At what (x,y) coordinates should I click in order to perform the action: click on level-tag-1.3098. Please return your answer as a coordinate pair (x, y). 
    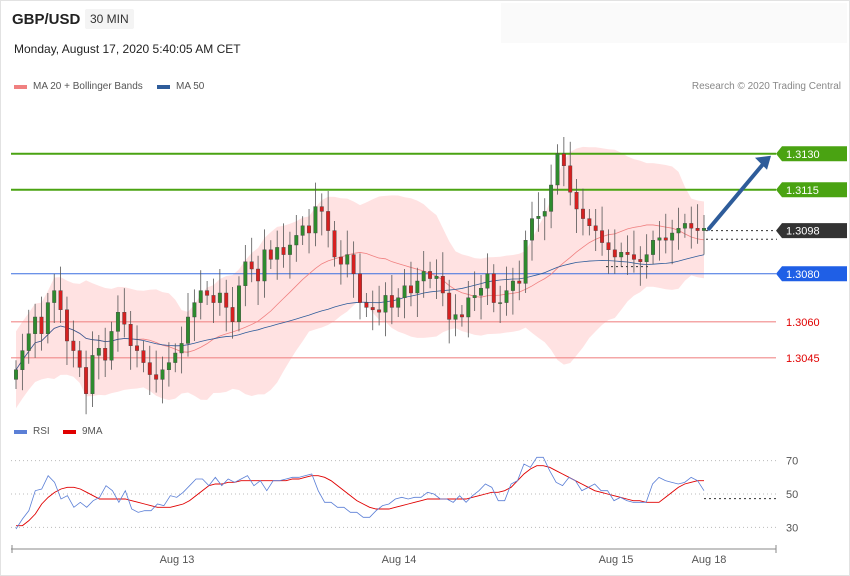
    Looking at the image, I should click on (811, 231).